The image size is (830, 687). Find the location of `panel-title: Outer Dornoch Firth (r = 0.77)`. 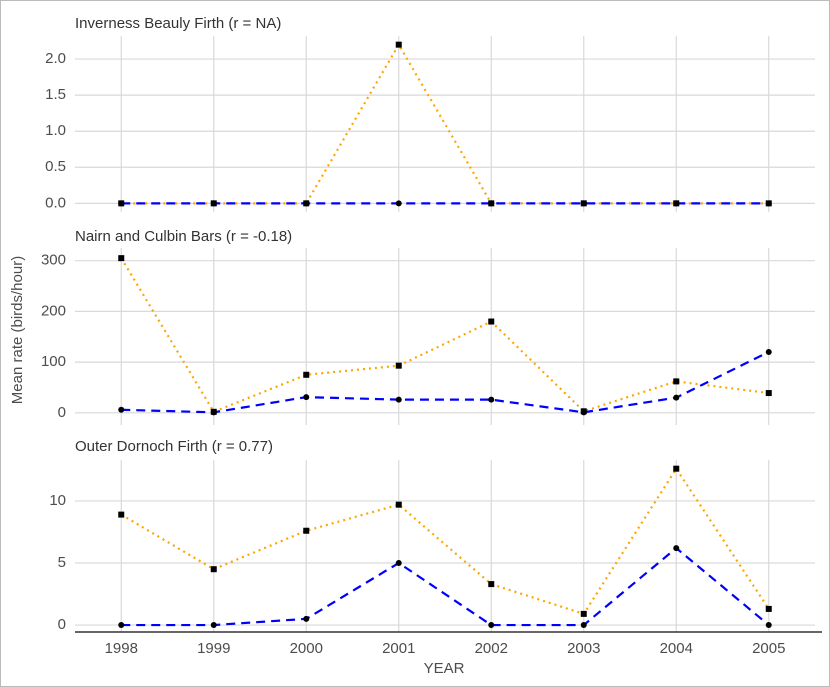

panel-title: Outer Dornoch Firth (r = 0.77) is located at coordinates (174, 446).